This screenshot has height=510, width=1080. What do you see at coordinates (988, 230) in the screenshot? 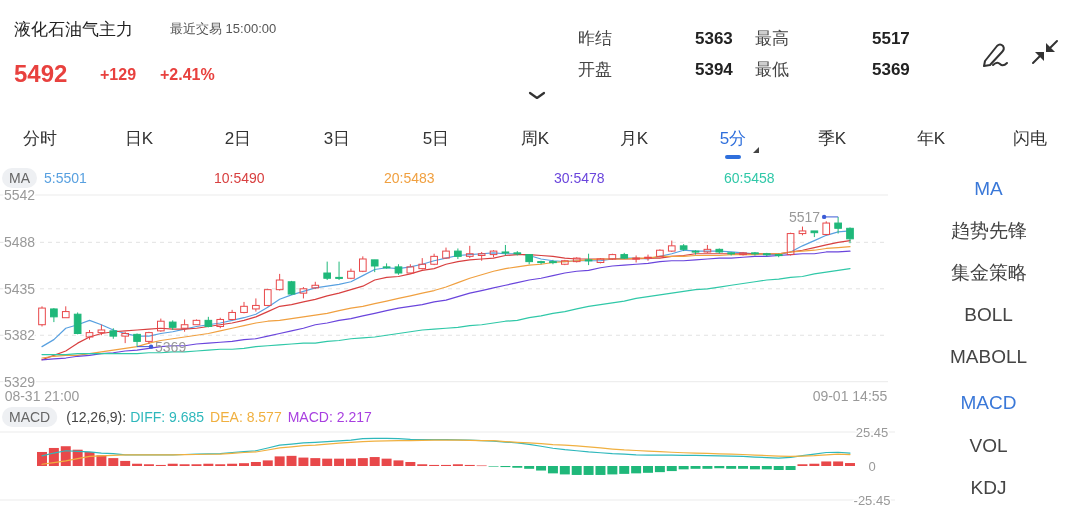
I see `category-label: 趋势先锋` at bounding box center [988, 230].